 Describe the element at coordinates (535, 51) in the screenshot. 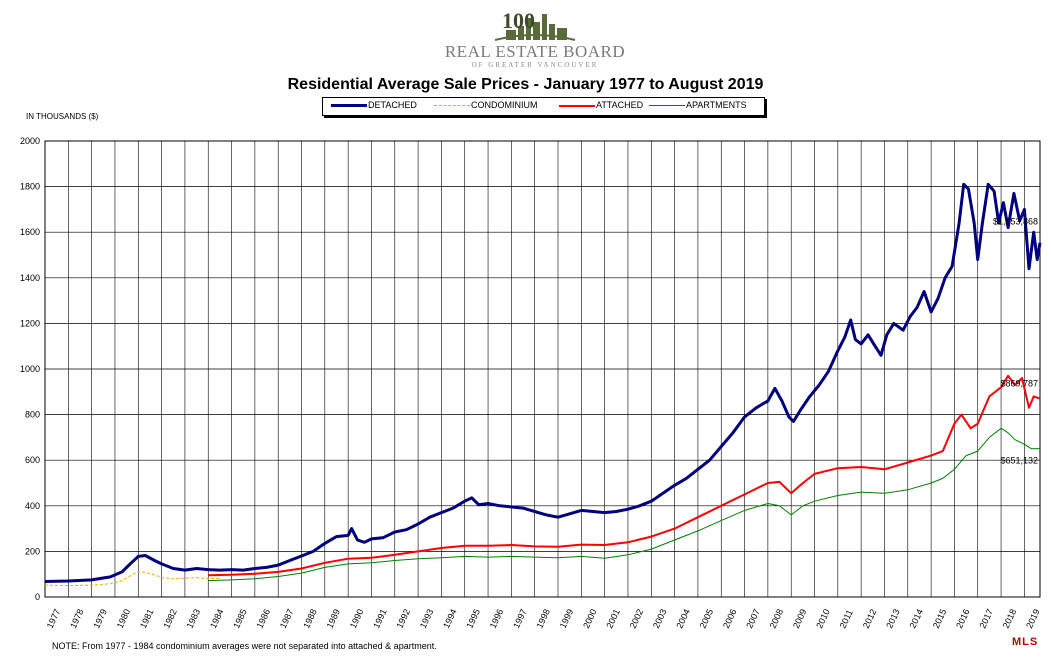

I see `logo-brand-text: REAL ESTATE BOARD` at that location.